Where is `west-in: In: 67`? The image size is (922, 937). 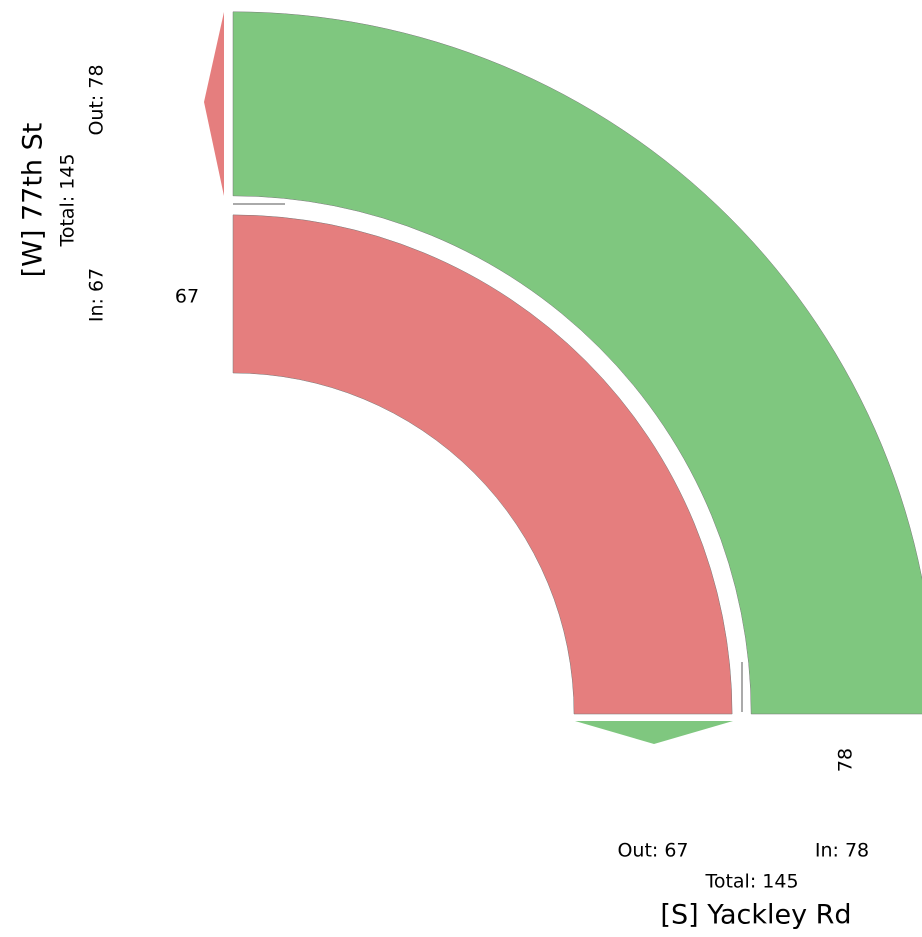
west-in: In: 67 is located at coordinates (97, 295).